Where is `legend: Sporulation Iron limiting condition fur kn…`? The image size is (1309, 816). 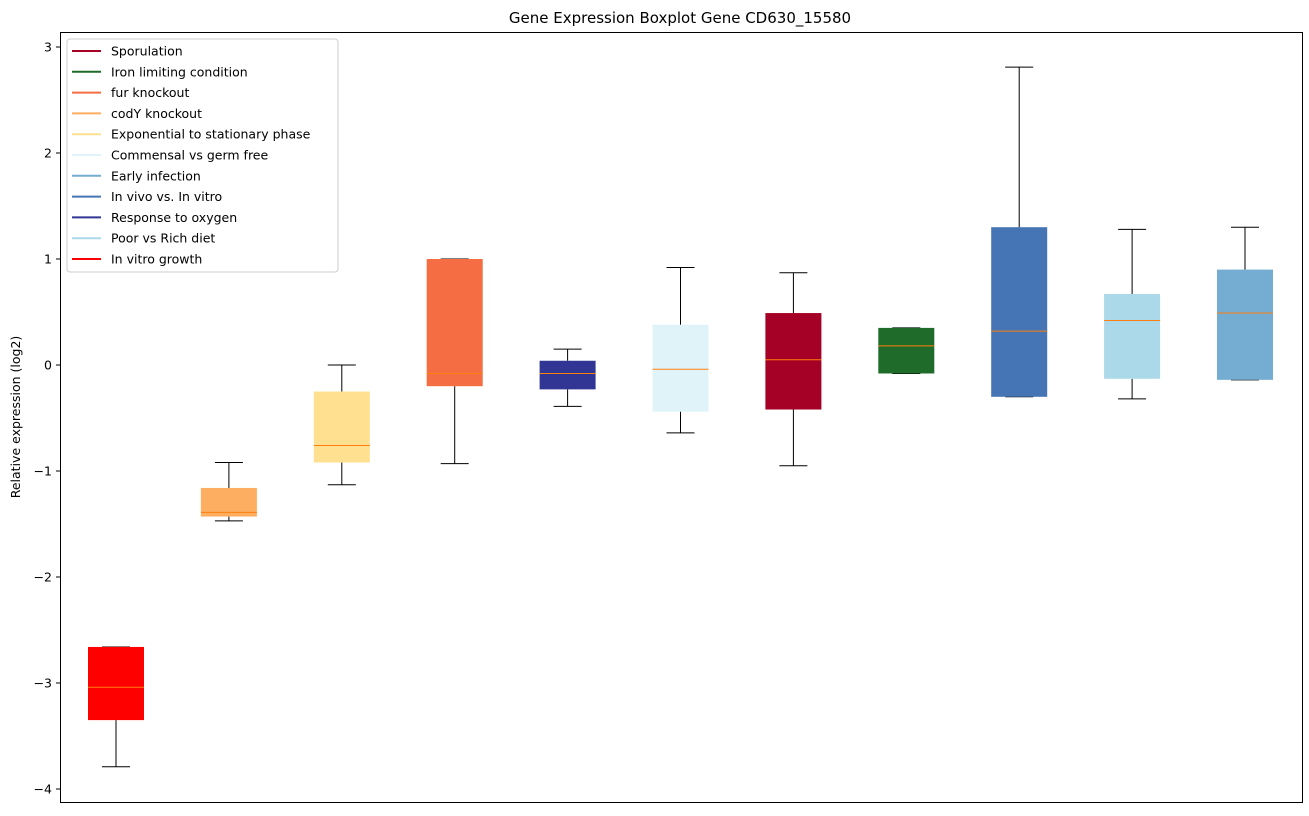
legend: Sporulation Iron limiting condition fur kn… is located at coordinates (202, 155).